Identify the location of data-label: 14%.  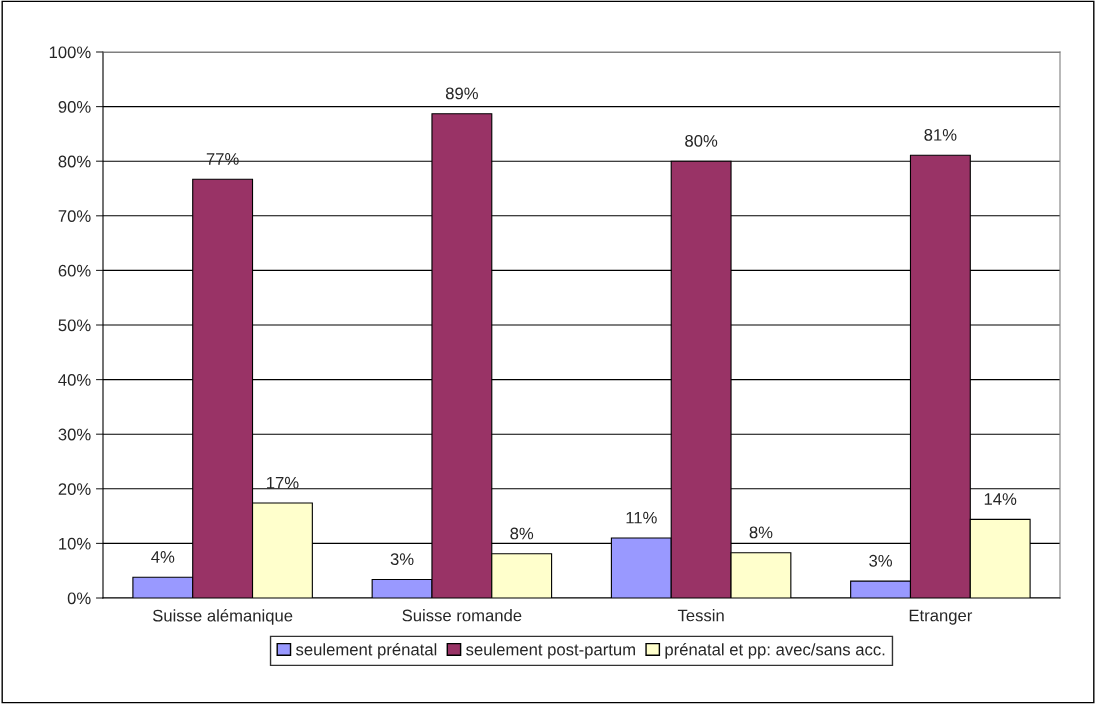
(1000, 499).